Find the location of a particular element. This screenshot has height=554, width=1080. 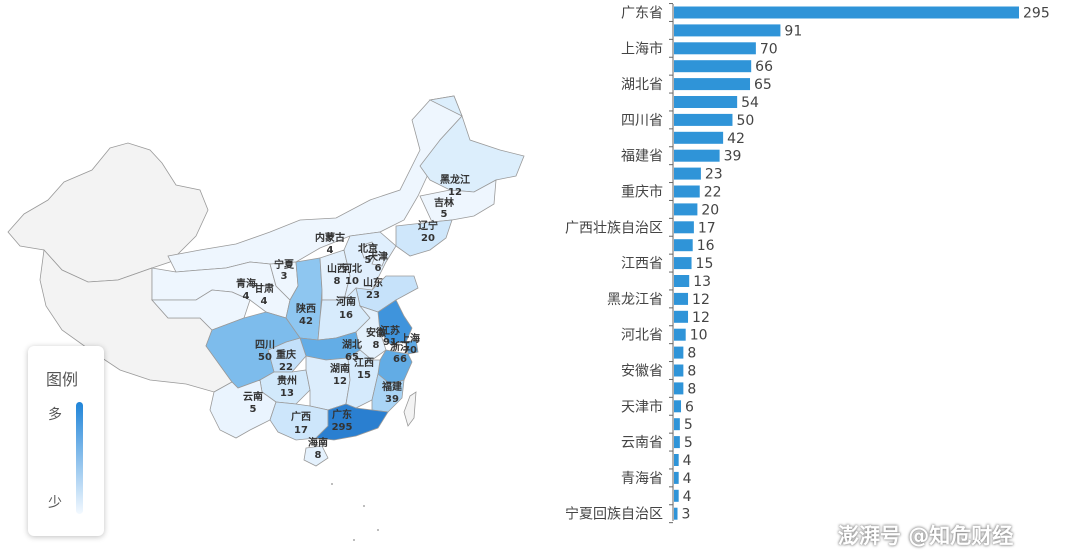

map-value-chongqing: 22 is located at coordinates (286, 367).